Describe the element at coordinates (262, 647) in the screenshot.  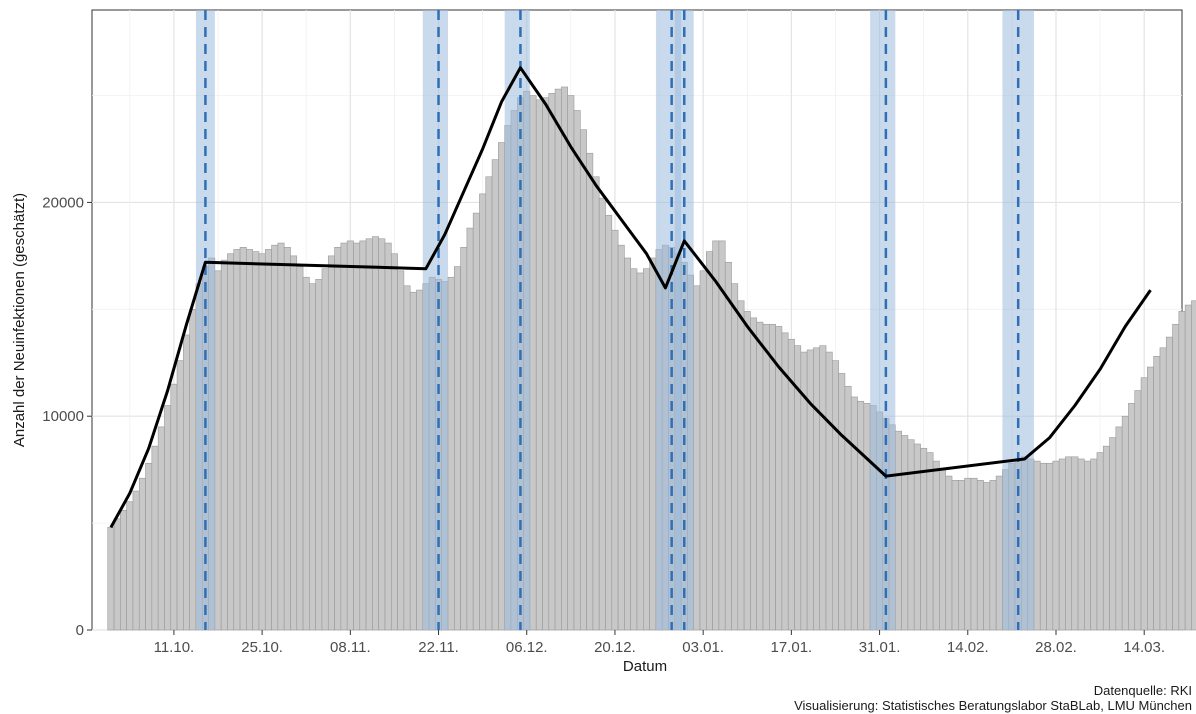
I see `x-tick-label: 25.10.` at that location.